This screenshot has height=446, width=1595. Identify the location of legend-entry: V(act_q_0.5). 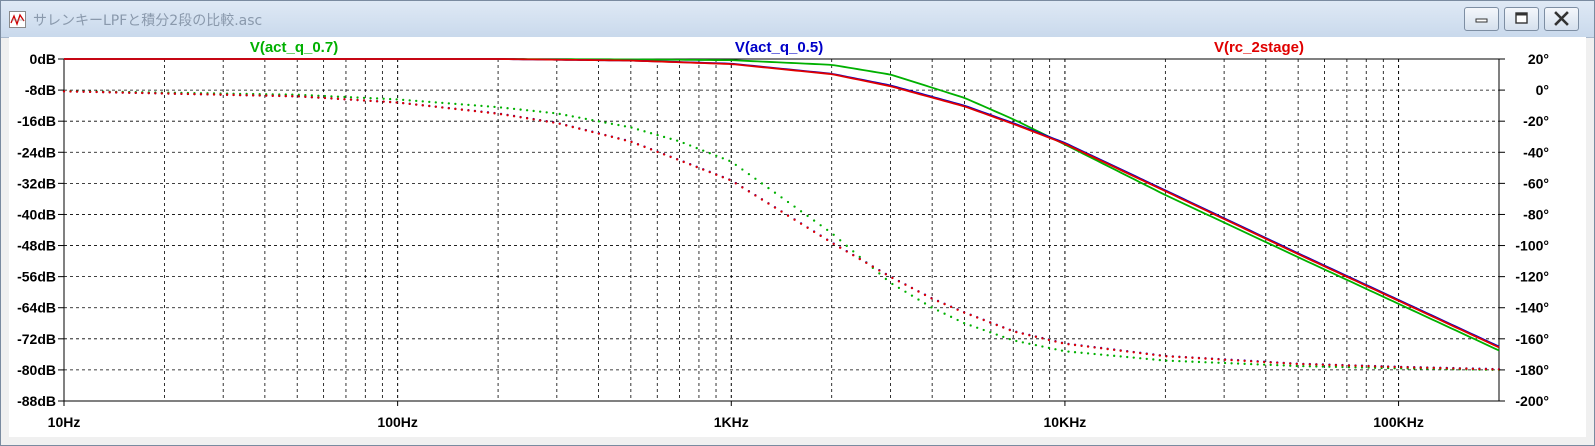
(779, 47).